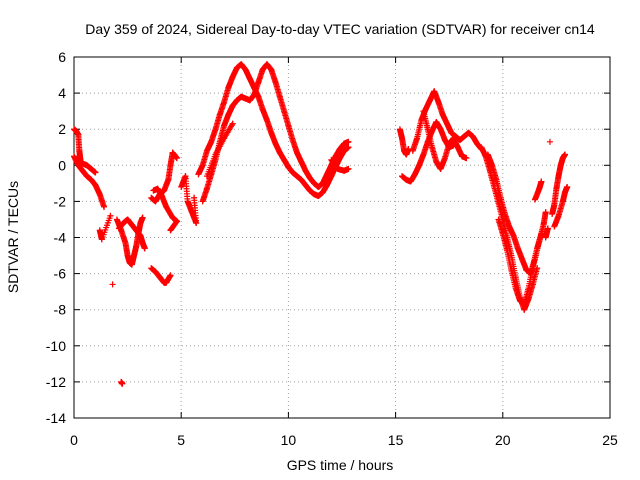 Image resolution: width=640 pixels, height=480 pixels. I want to click on data-point-arc-w, so click(541, 233).